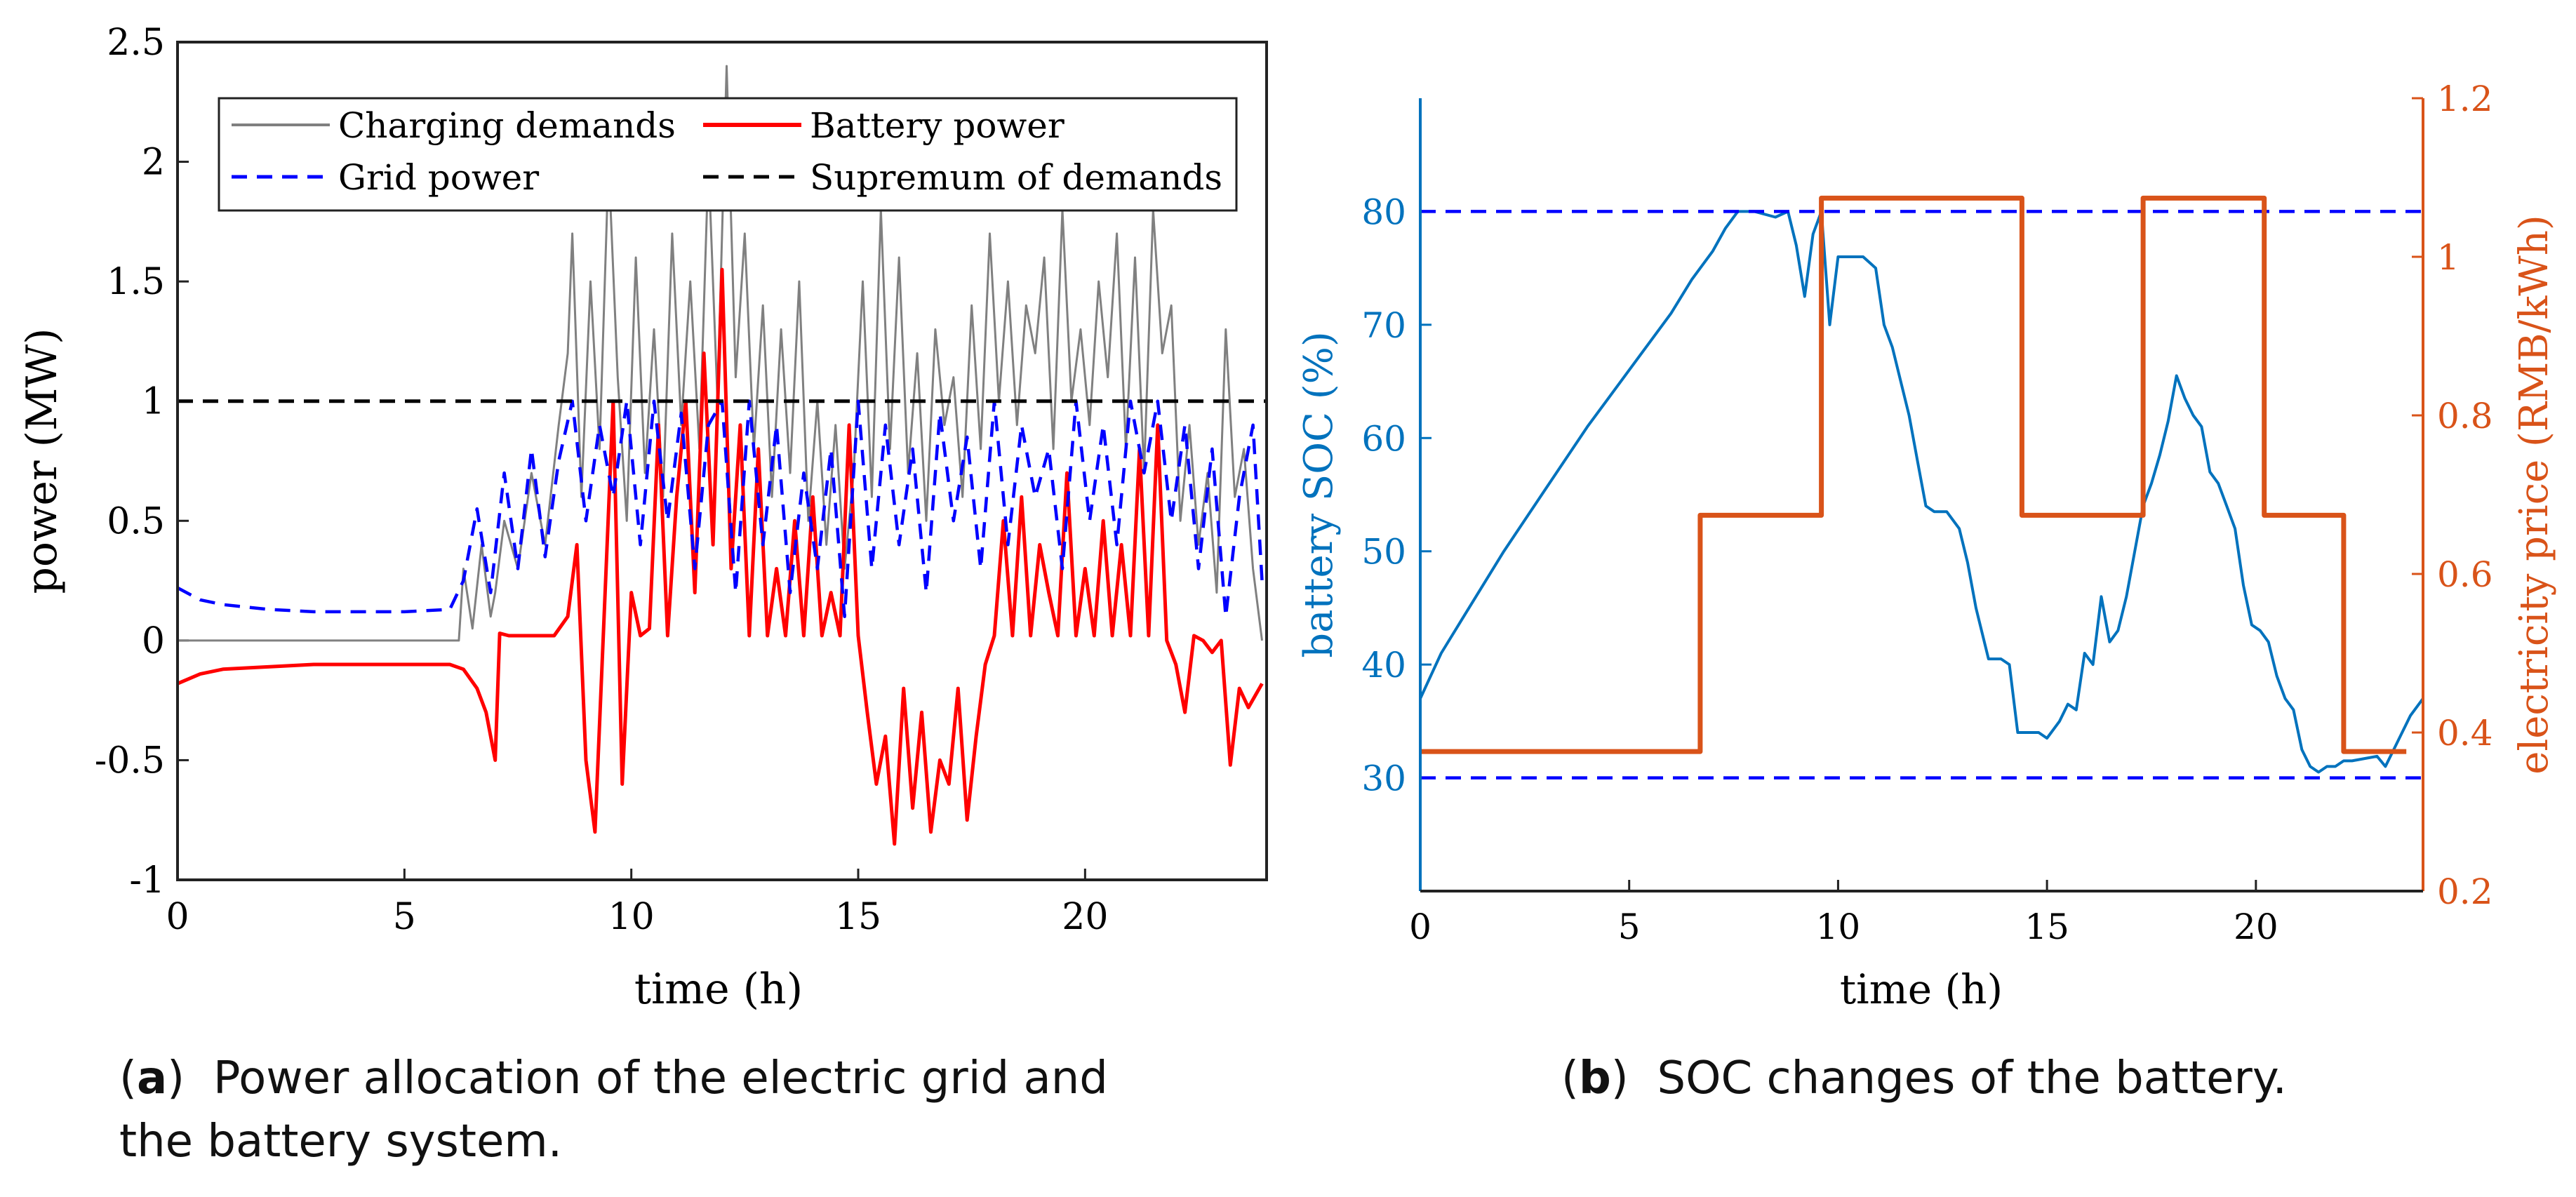 The image size is (2576, 1197). What do you see at coordinates (720, 508) in the screenshot?
I see `chart-a-series-grid-power` at bounding box center [720, 508].